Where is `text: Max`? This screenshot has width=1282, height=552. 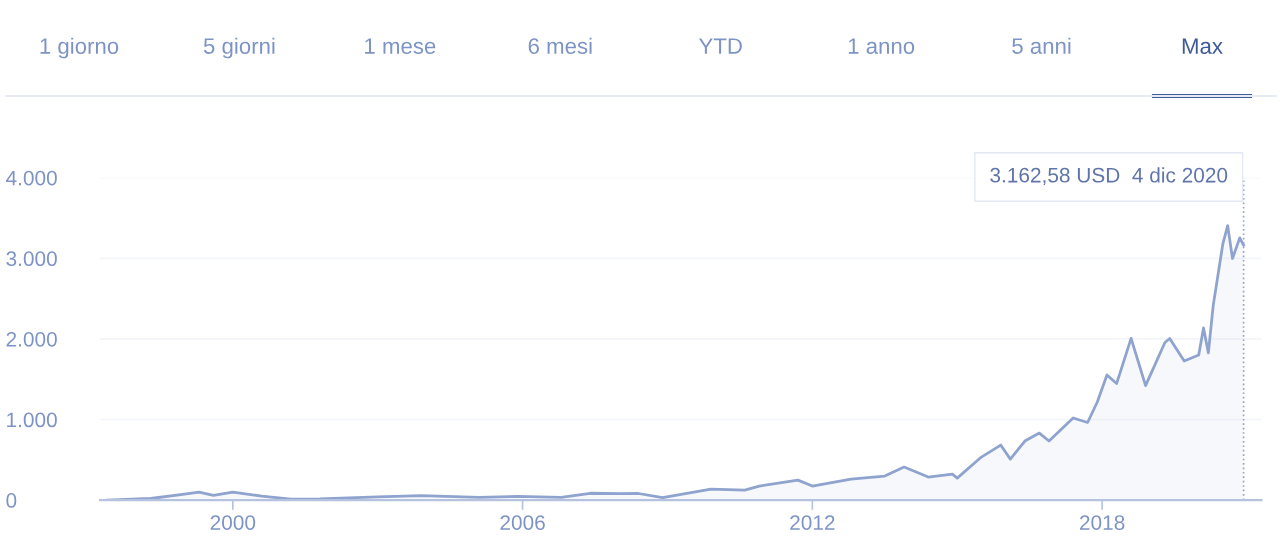 text: Max is located at coordinates (1202, 46).